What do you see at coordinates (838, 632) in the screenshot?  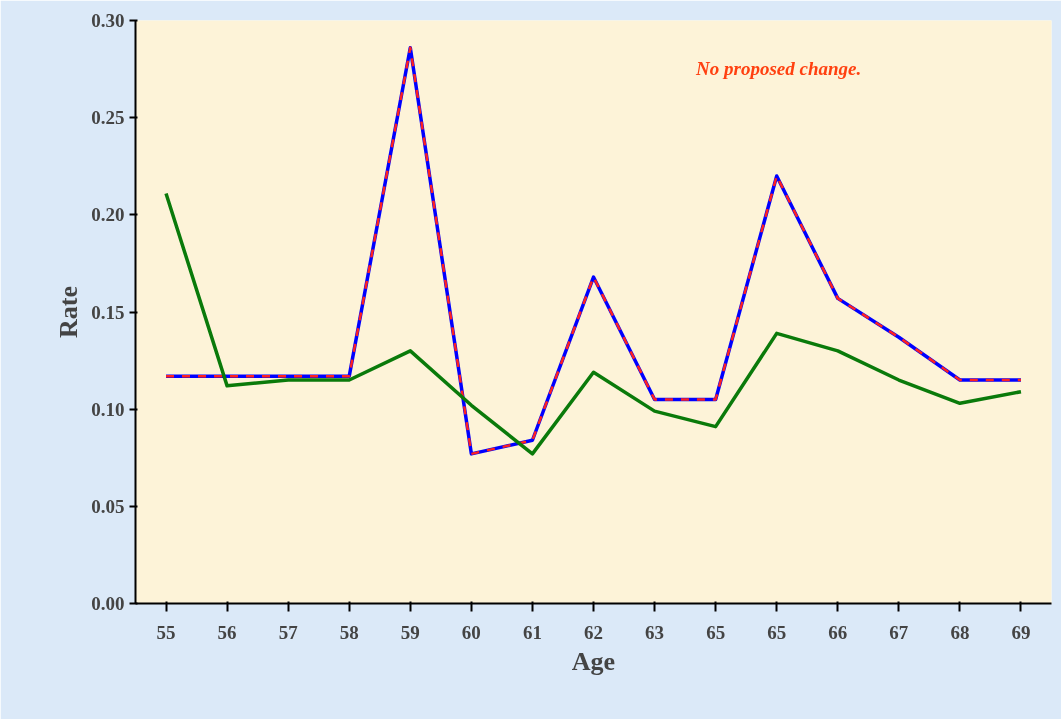 I see `x-tick-label: 66` at bounding box center [838, 632].